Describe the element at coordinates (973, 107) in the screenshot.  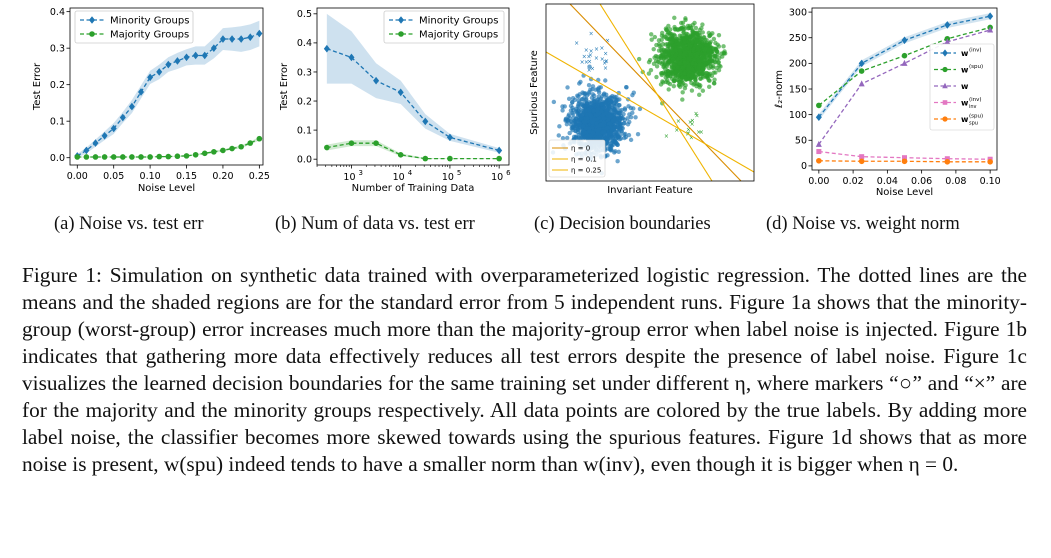
I see `legend-subscript: inv` at that location.